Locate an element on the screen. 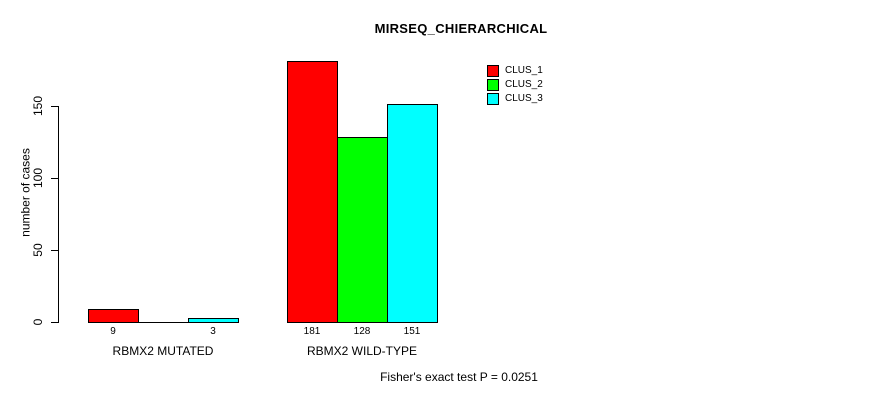  legend-swatch-clus1 is located at coordinates (493, 71).